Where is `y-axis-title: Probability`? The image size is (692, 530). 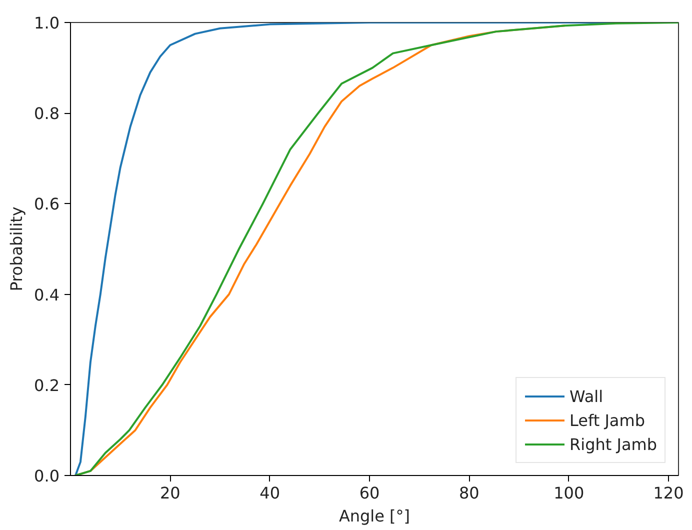 y-axis-title: Probability is located at coordinates (16, 249).